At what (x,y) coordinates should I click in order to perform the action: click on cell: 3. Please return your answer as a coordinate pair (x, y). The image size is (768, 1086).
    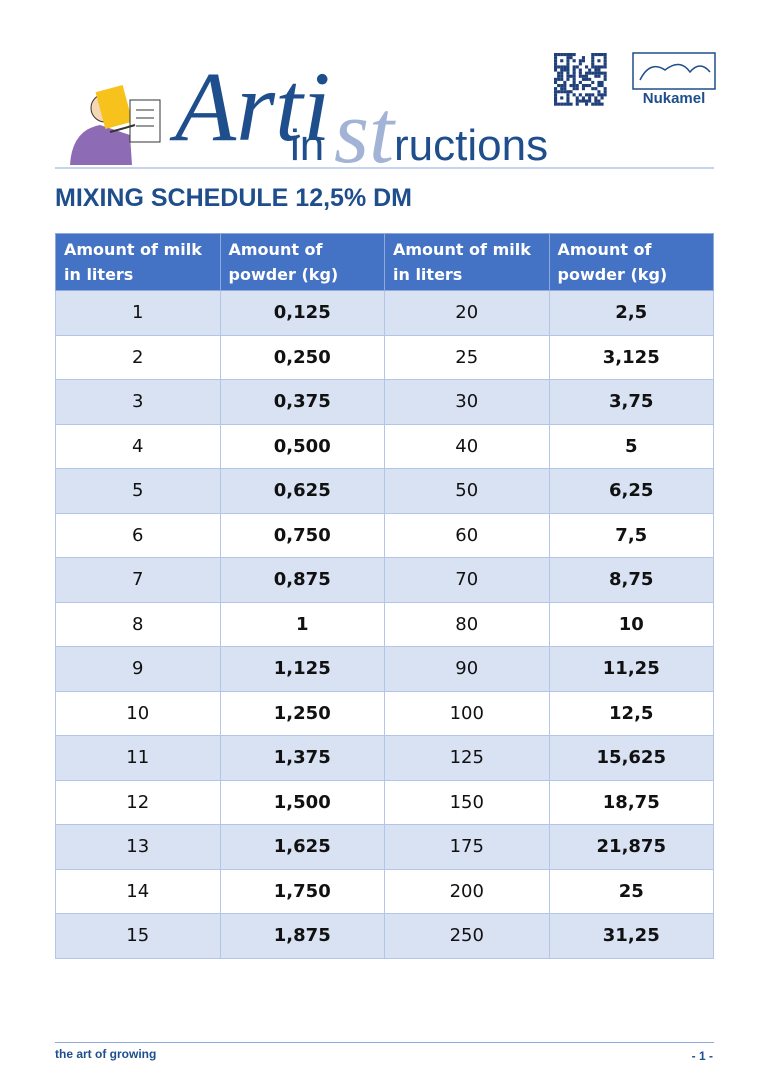
    Looking at the image, I should click on (138, 402).